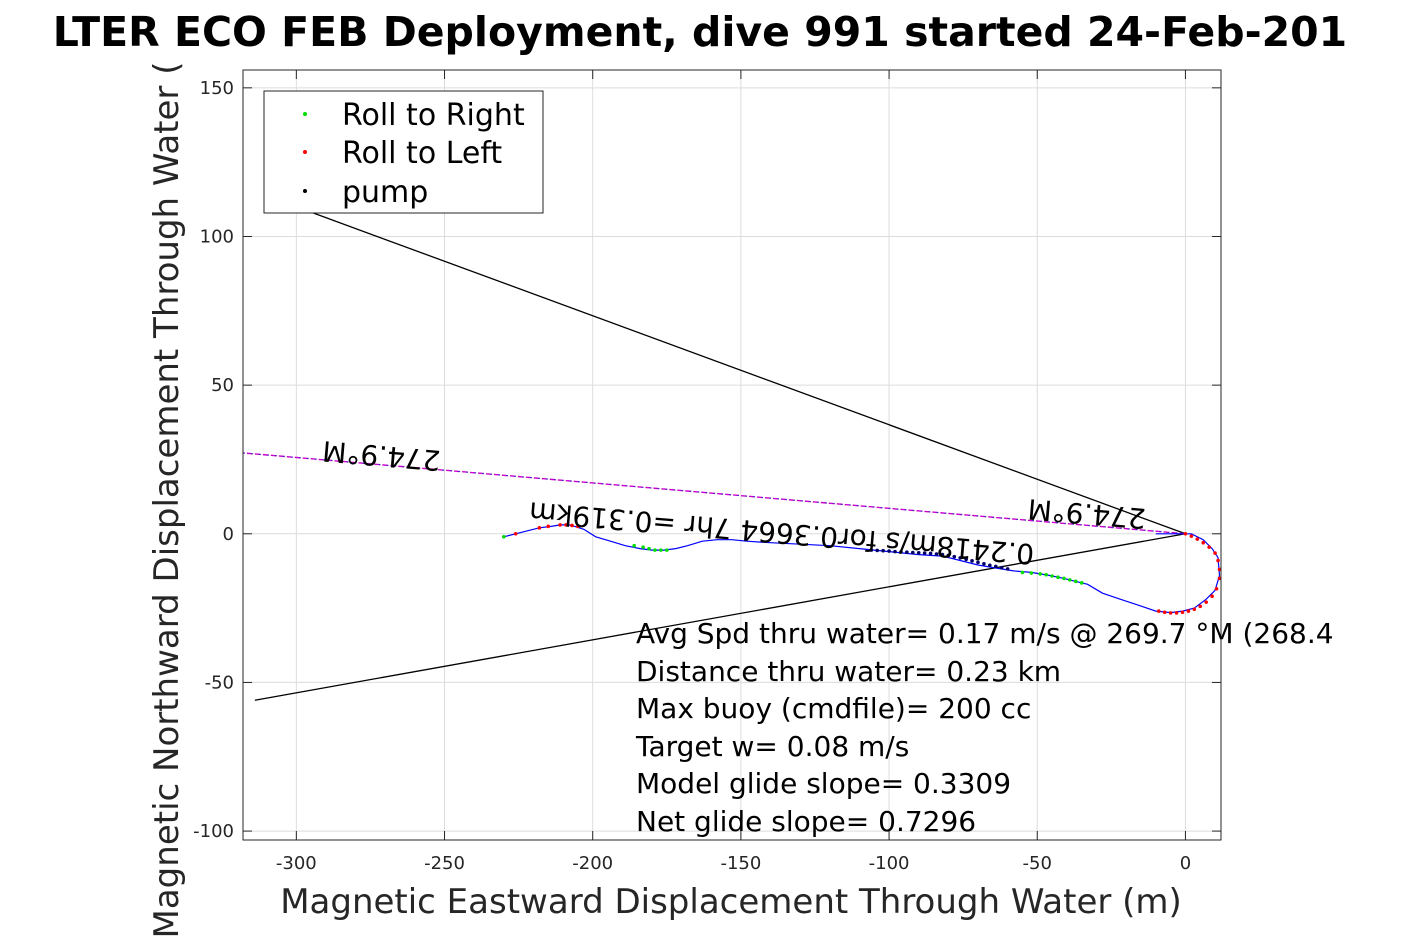  I want to click on annotation-net-glide: Net glide slope= 0.7296, so click(806, 821).